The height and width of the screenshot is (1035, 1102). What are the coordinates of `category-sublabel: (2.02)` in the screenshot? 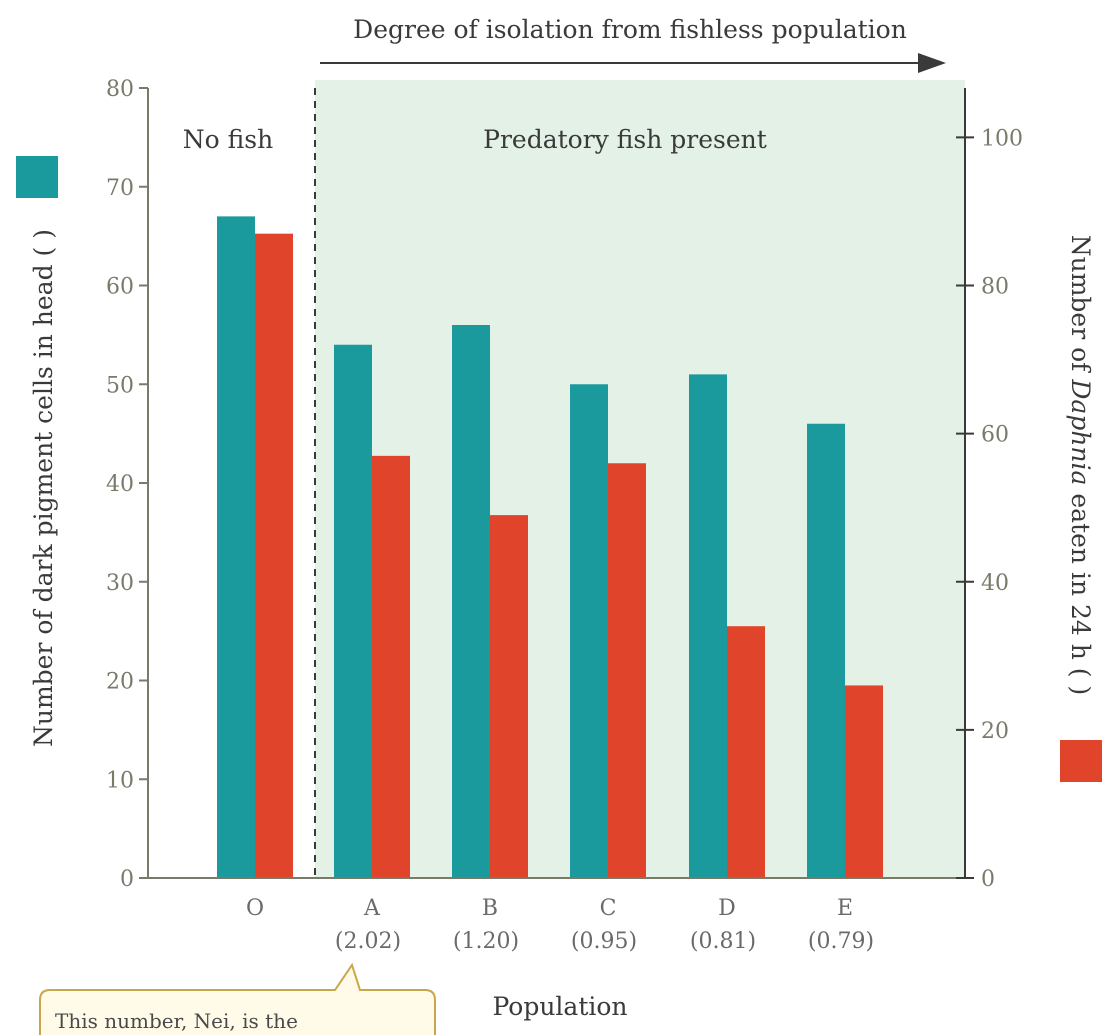 It's located at (368, 941).